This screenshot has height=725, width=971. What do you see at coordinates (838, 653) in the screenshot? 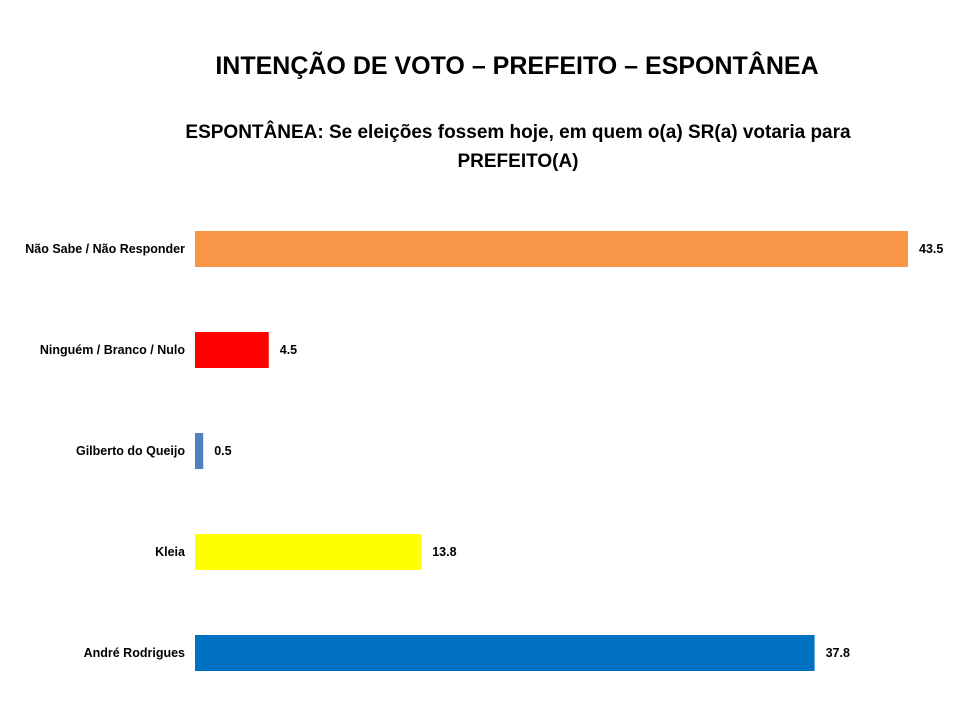
I see `value-label-4: 37.8` at bounding box center [838, 653].